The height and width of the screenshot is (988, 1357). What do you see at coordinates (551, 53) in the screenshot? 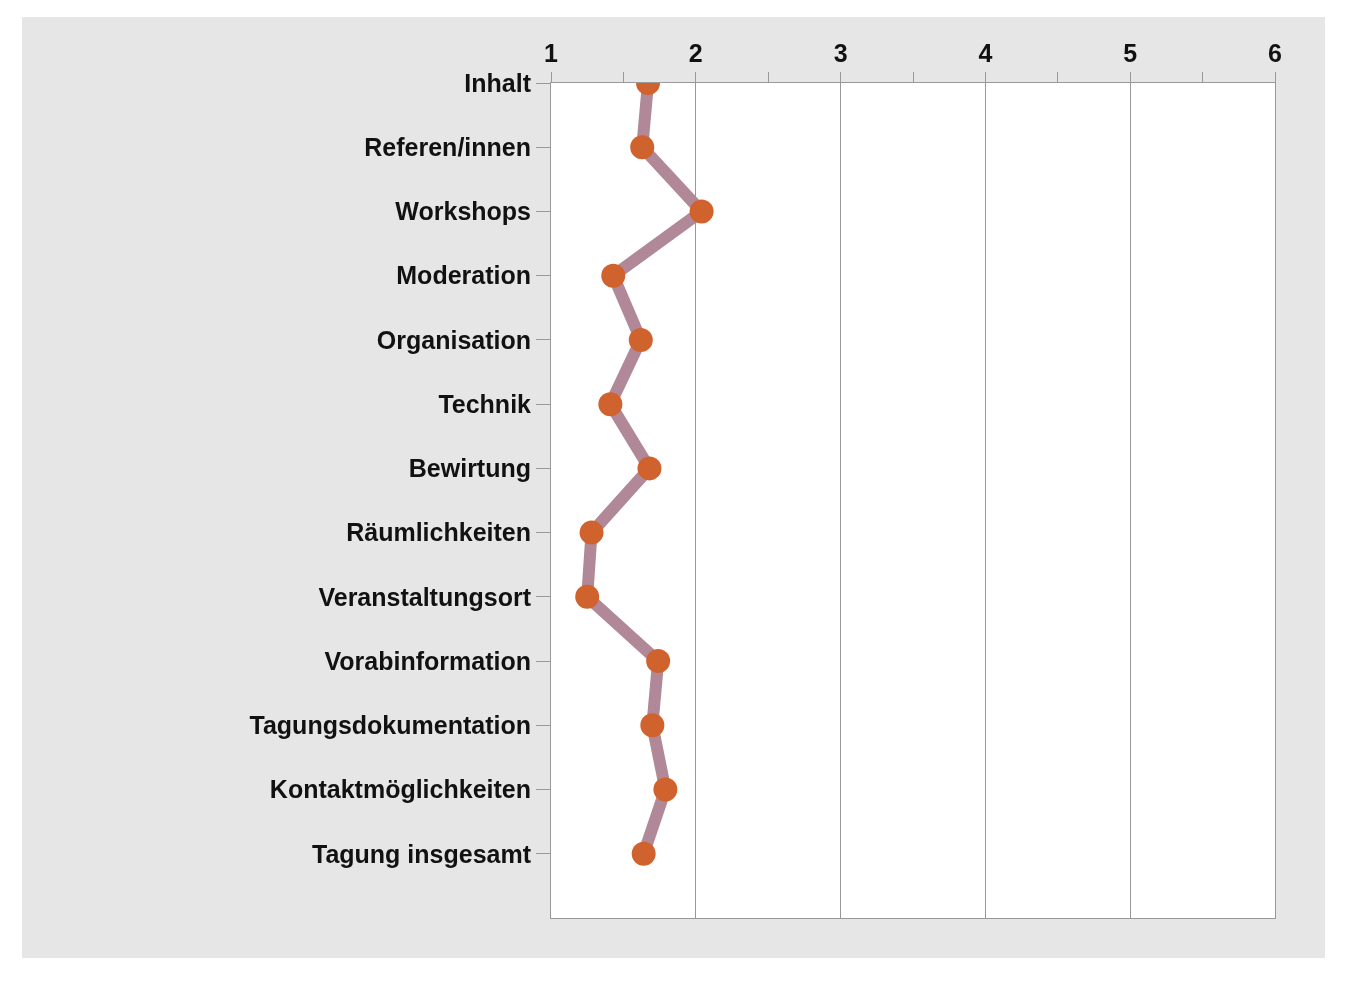
I see `x-tick-label: 1` at bounding box center [551, 53].